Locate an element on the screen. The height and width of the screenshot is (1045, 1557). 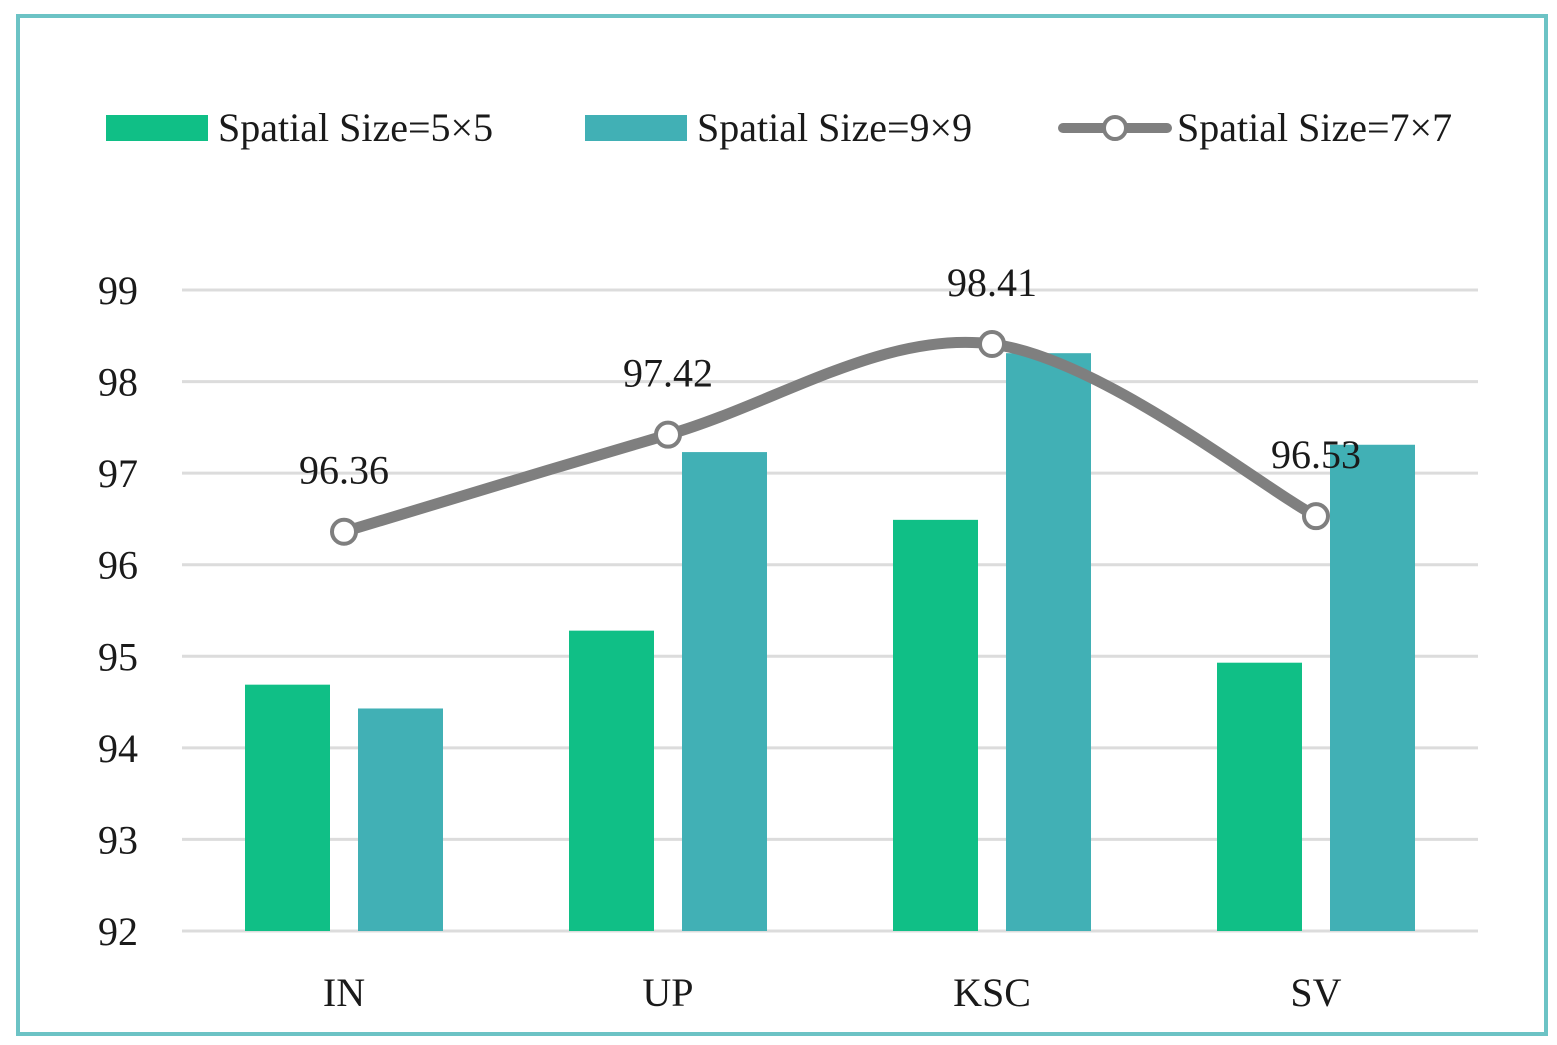
y-tick-label-95: 95 is located at coordinates (118, 656).